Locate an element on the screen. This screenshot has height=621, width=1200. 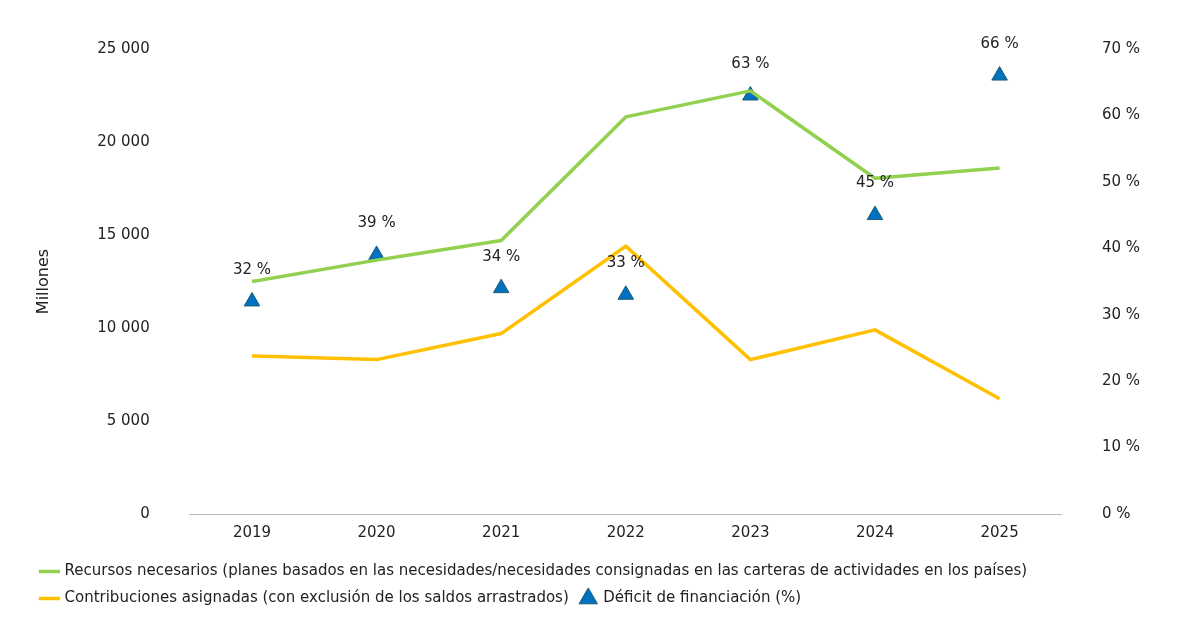
y-tick-label: 10 000 is located at coordinates (123, 326).